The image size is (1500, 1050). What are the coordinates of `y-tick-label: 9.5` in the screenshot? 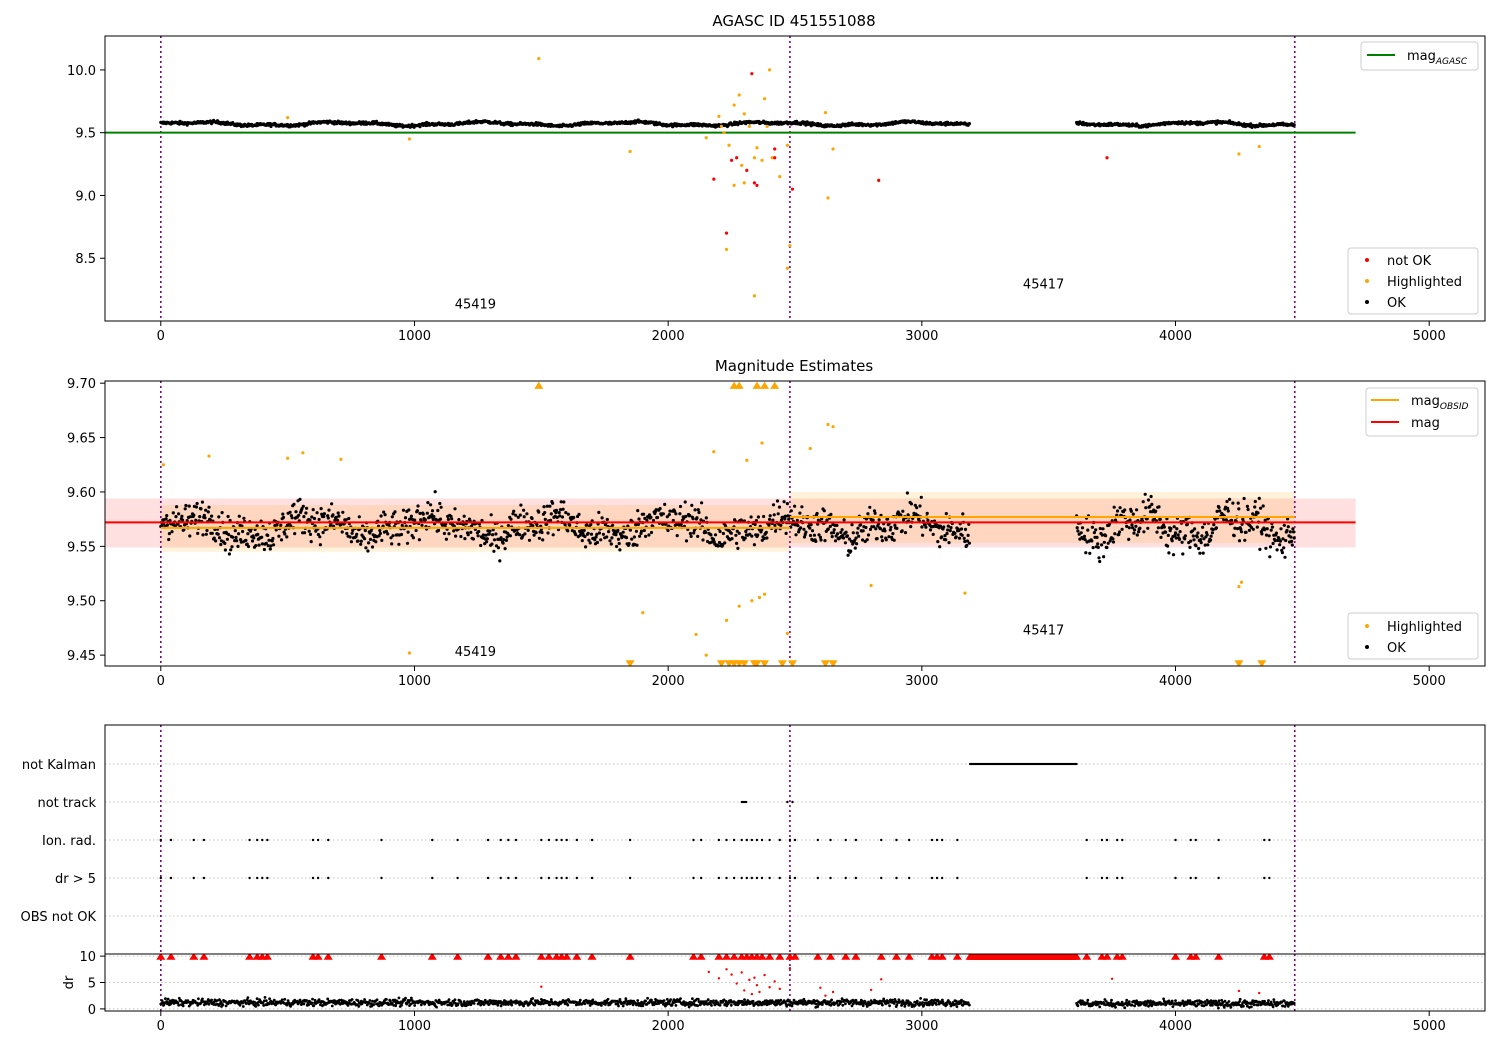 It's located at (85, 134).